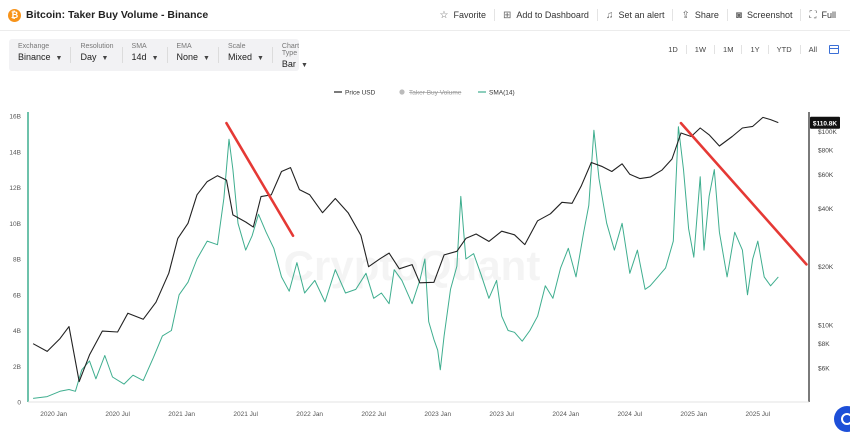  I want to click on chart-legend: Price USD Taker Buy Volume SMA(14), so click(424, 92).